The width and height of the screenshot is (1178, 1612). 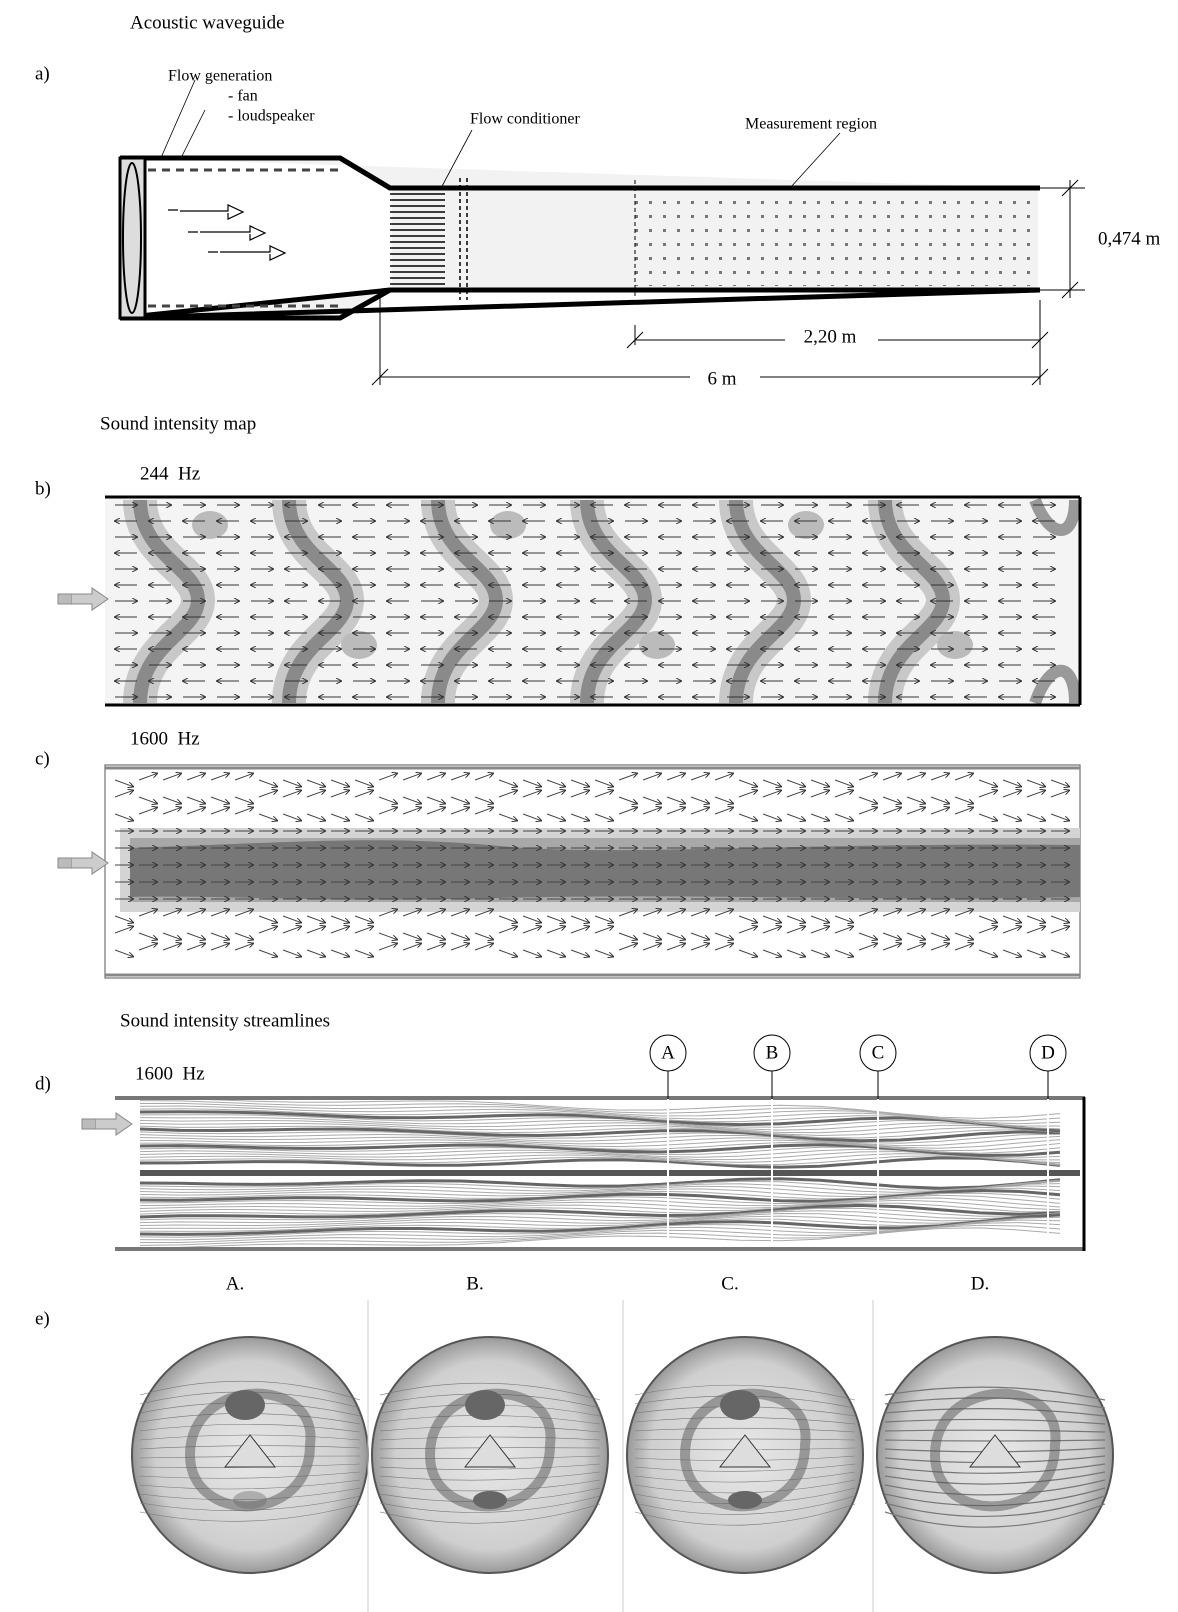 What do you see at coordinates (721, 378) in the screenshot?
I see `dimension-label: 6 m` at bounding box center [721, 378].